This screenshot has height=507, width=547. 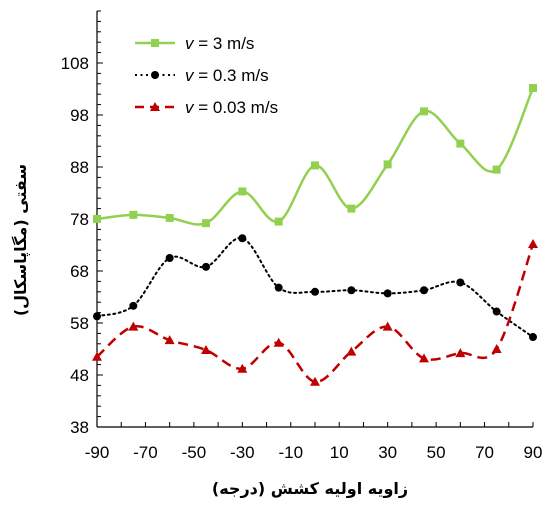 I want to click on x-tick-label: -10, so click(x=290, y=452).